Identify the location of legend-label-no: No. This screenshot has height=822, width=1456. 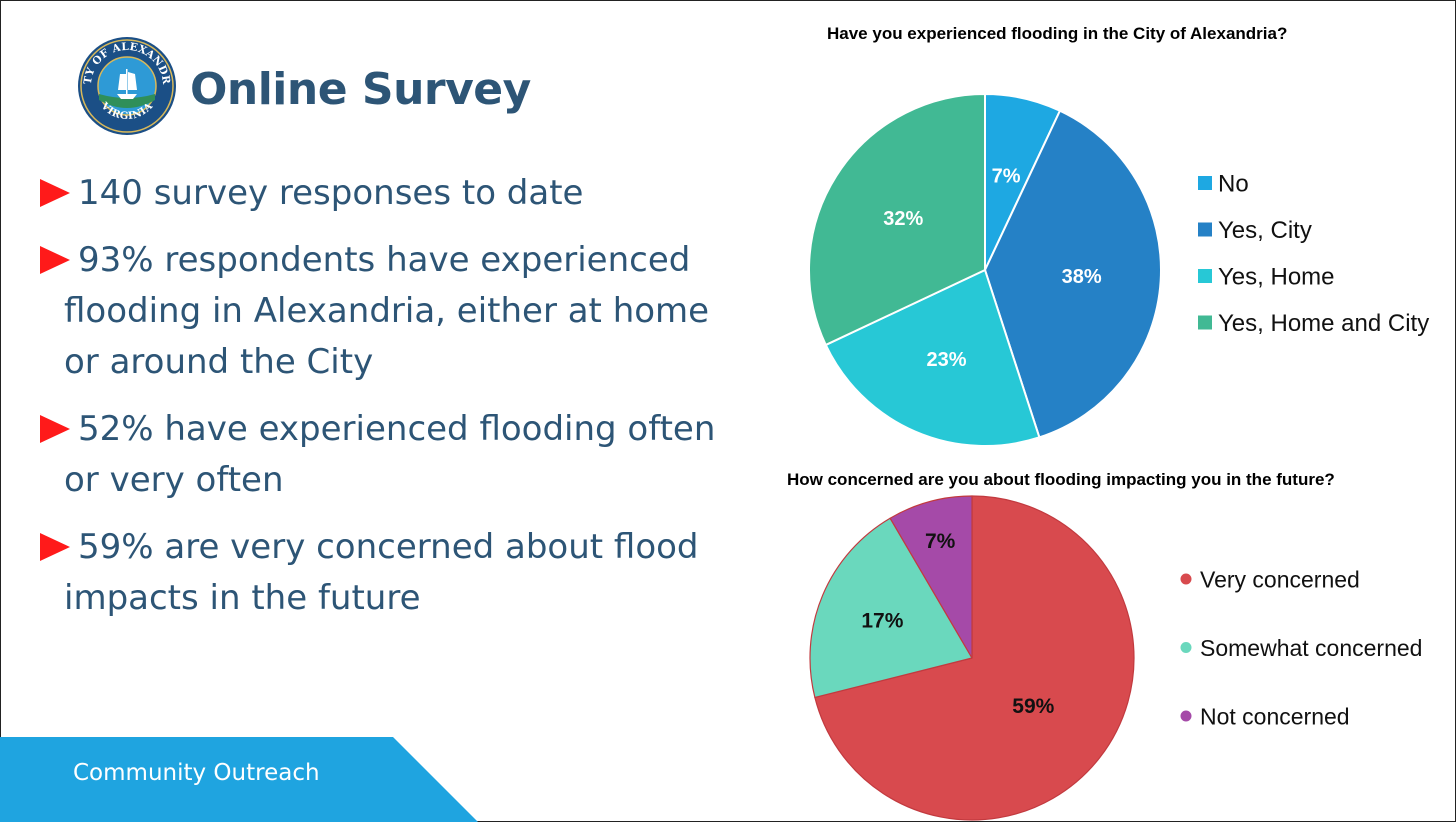
(1233, 184).